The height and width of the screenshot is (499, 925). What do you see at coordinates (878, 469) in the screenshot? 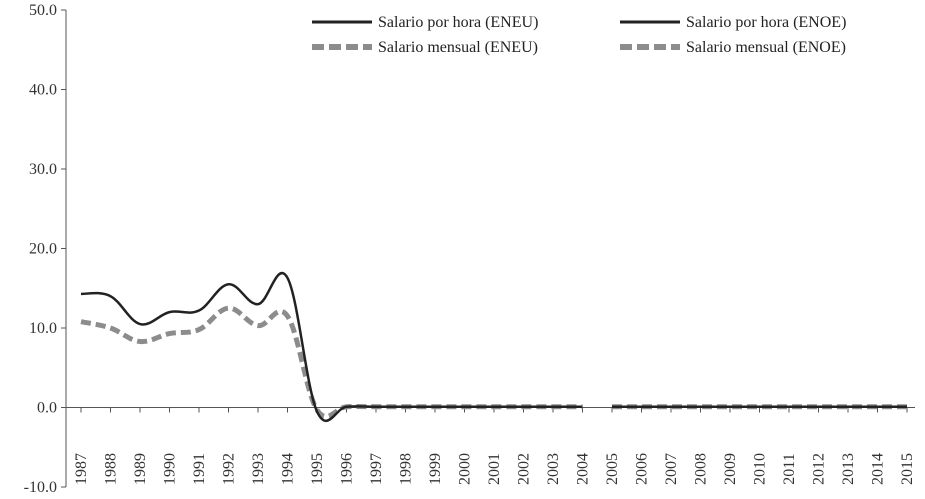
I see `x-tick-label: 2014` at bounding box center [878, 469].